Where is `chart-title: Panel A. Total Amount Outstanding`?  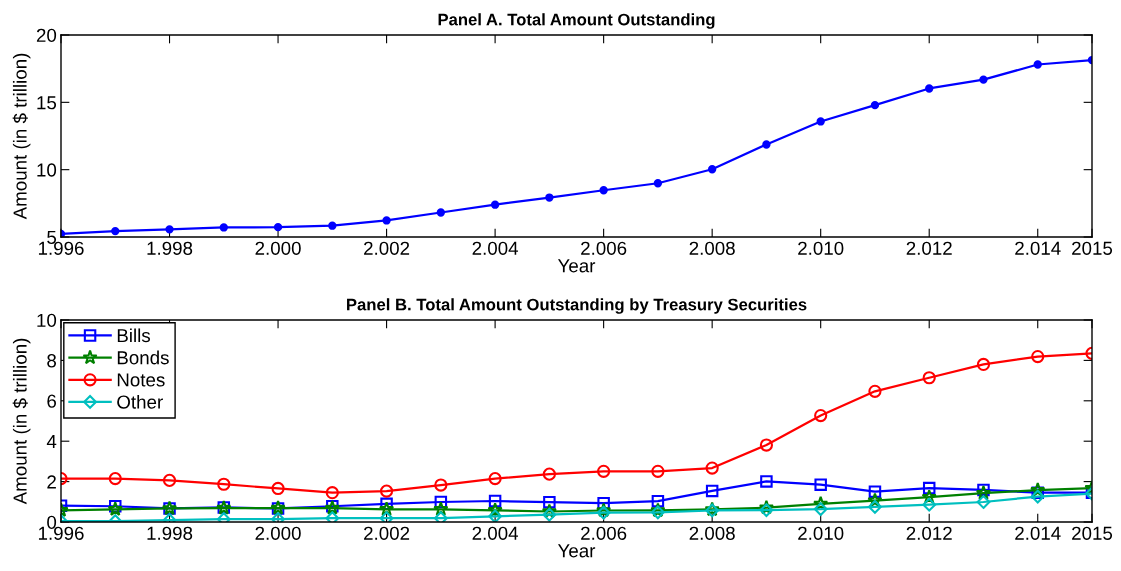 chart-title: Panel A. Total Amount Outstanding is located at coordinates (576, 21).